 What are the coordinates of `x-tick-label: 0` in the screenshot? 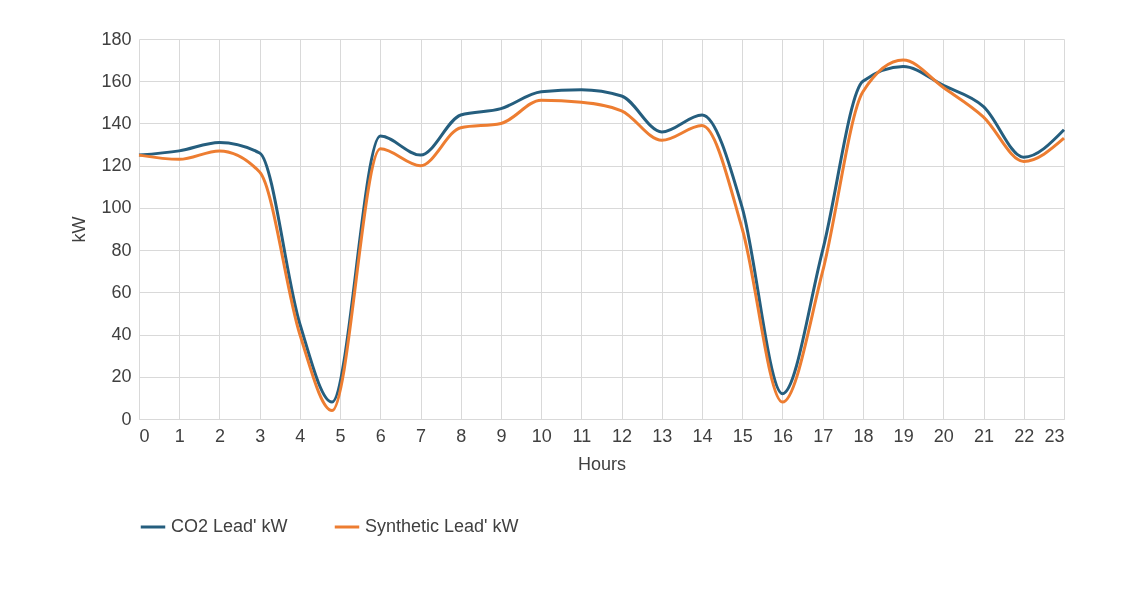 It's located at (144, 435).